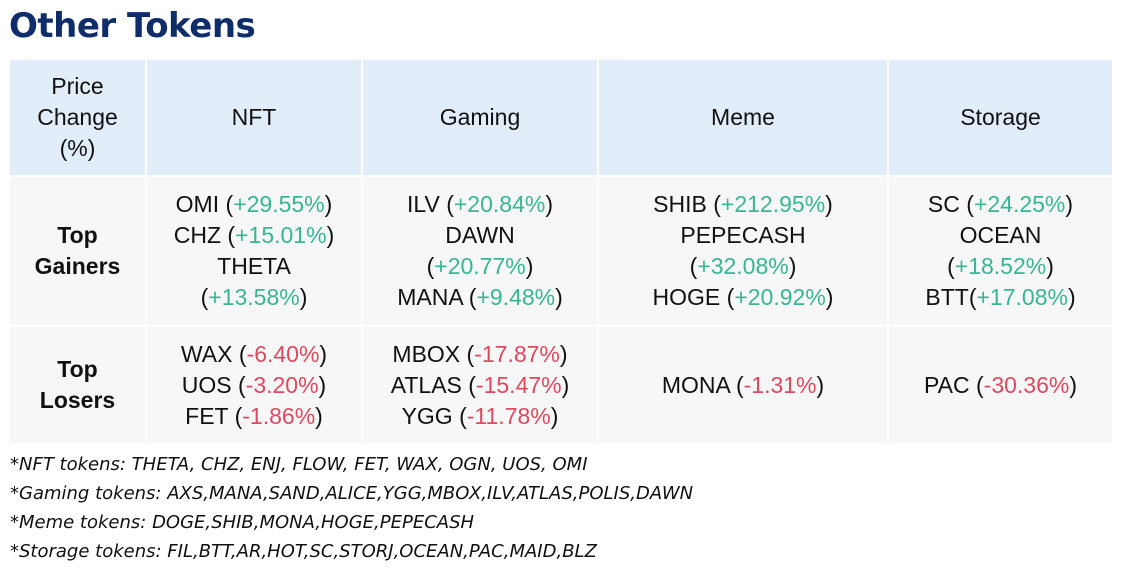 This screenshot has height=586, width=1128. I want to click on token-entry: MONA (-1.31%), so click(743, 385).